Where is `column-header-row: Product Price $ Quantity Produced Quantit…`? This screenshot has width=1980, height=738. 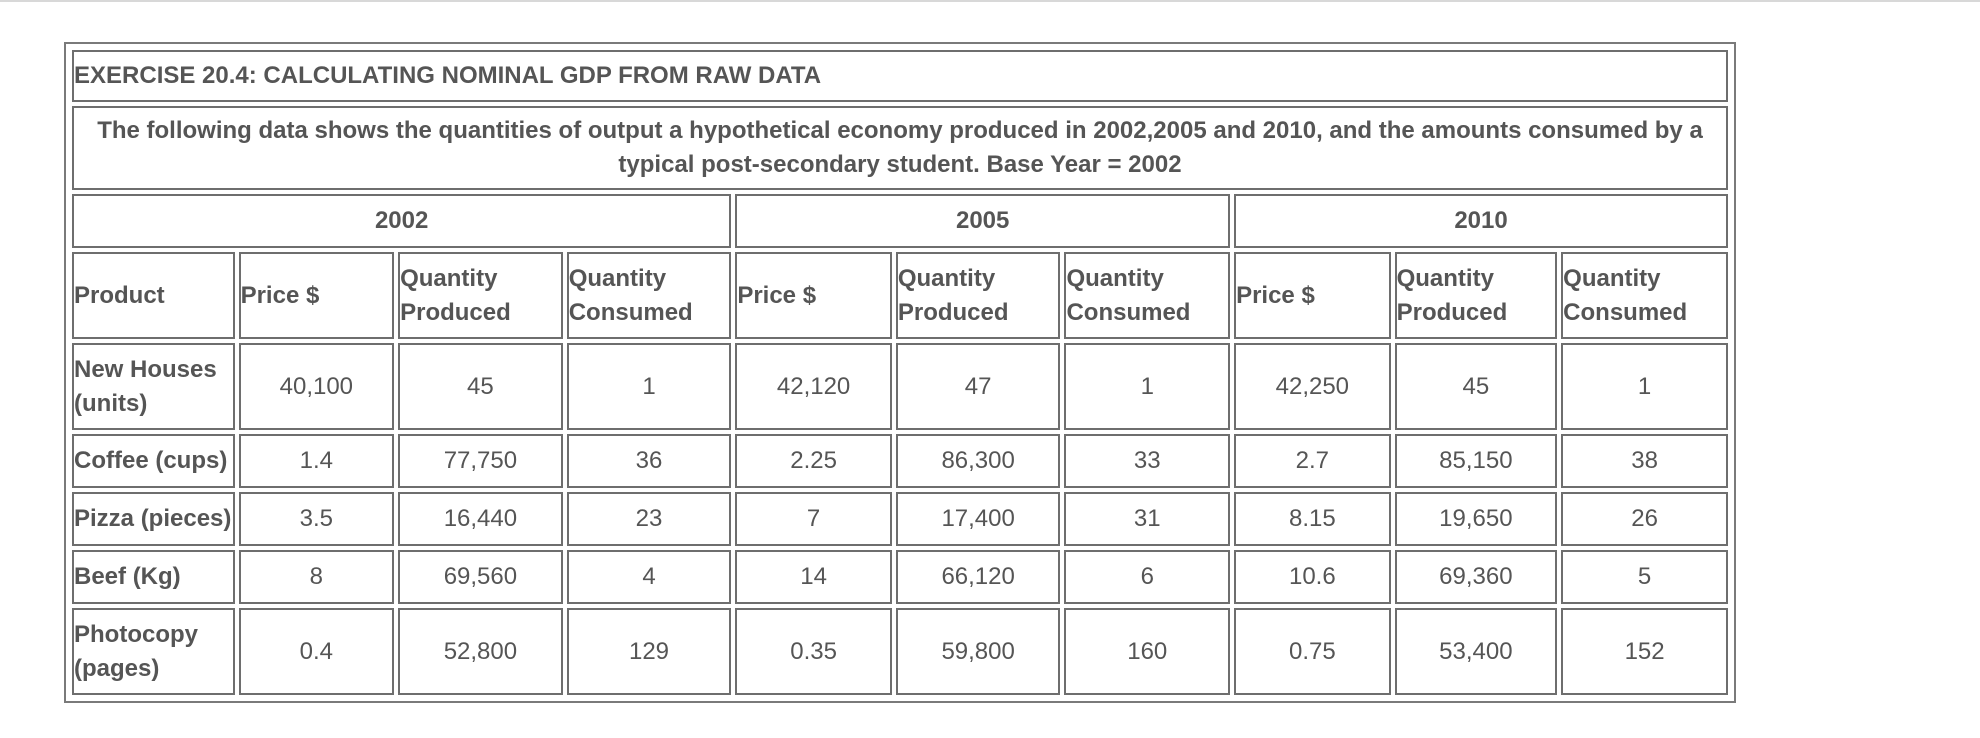 column-header-row: Product Price $ Quantity Produced Quantit… is located at coordinates (900, 295).